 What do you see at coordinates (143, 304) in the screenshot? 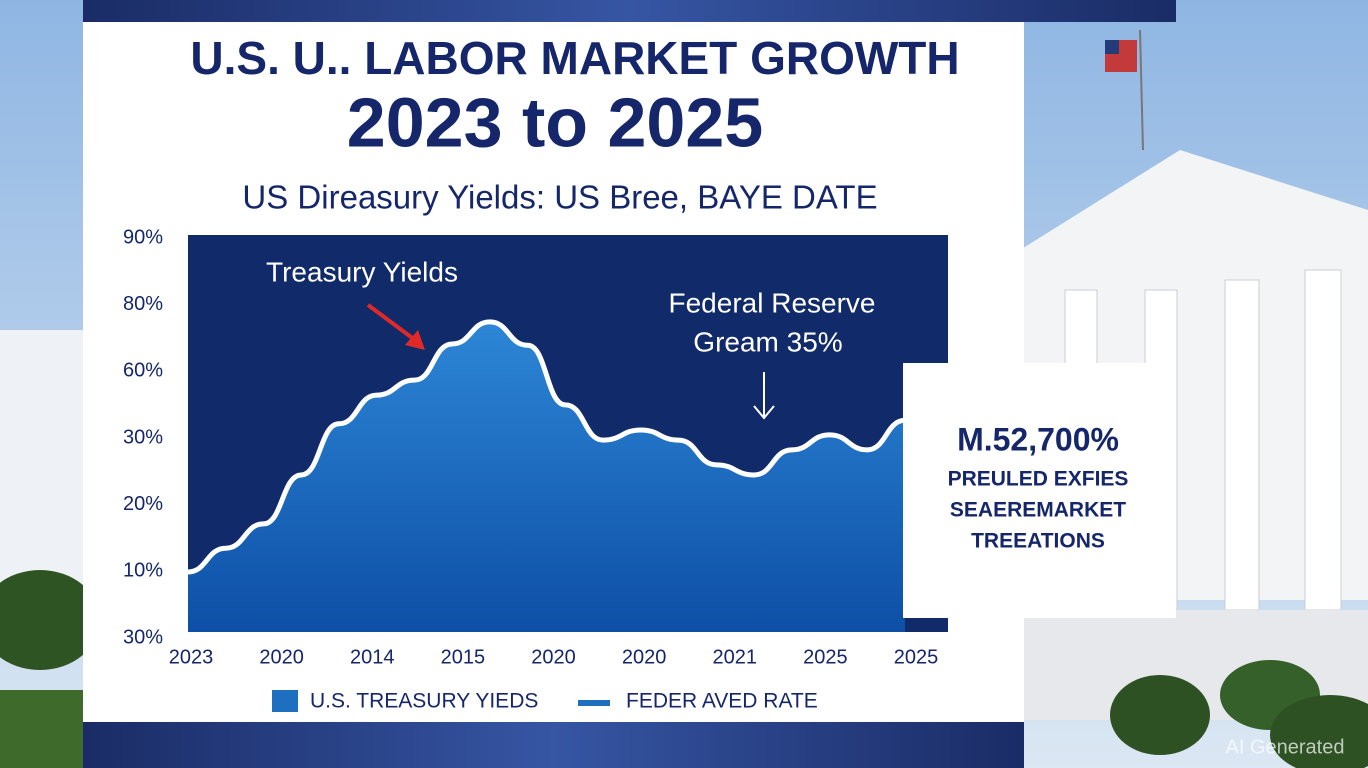
I see `y-axis-label: 80%` at bounding box center [143, 304].